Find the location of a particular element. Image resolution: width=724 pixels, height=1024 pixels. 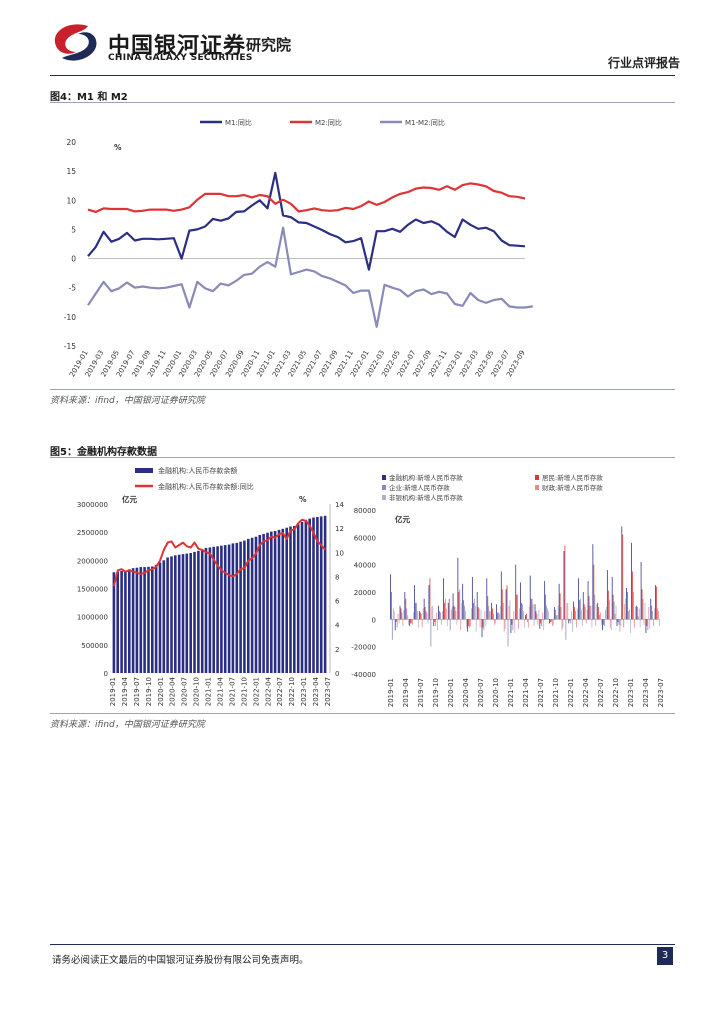

y2-tick-label: 14 is located at coordinates (339, 505).